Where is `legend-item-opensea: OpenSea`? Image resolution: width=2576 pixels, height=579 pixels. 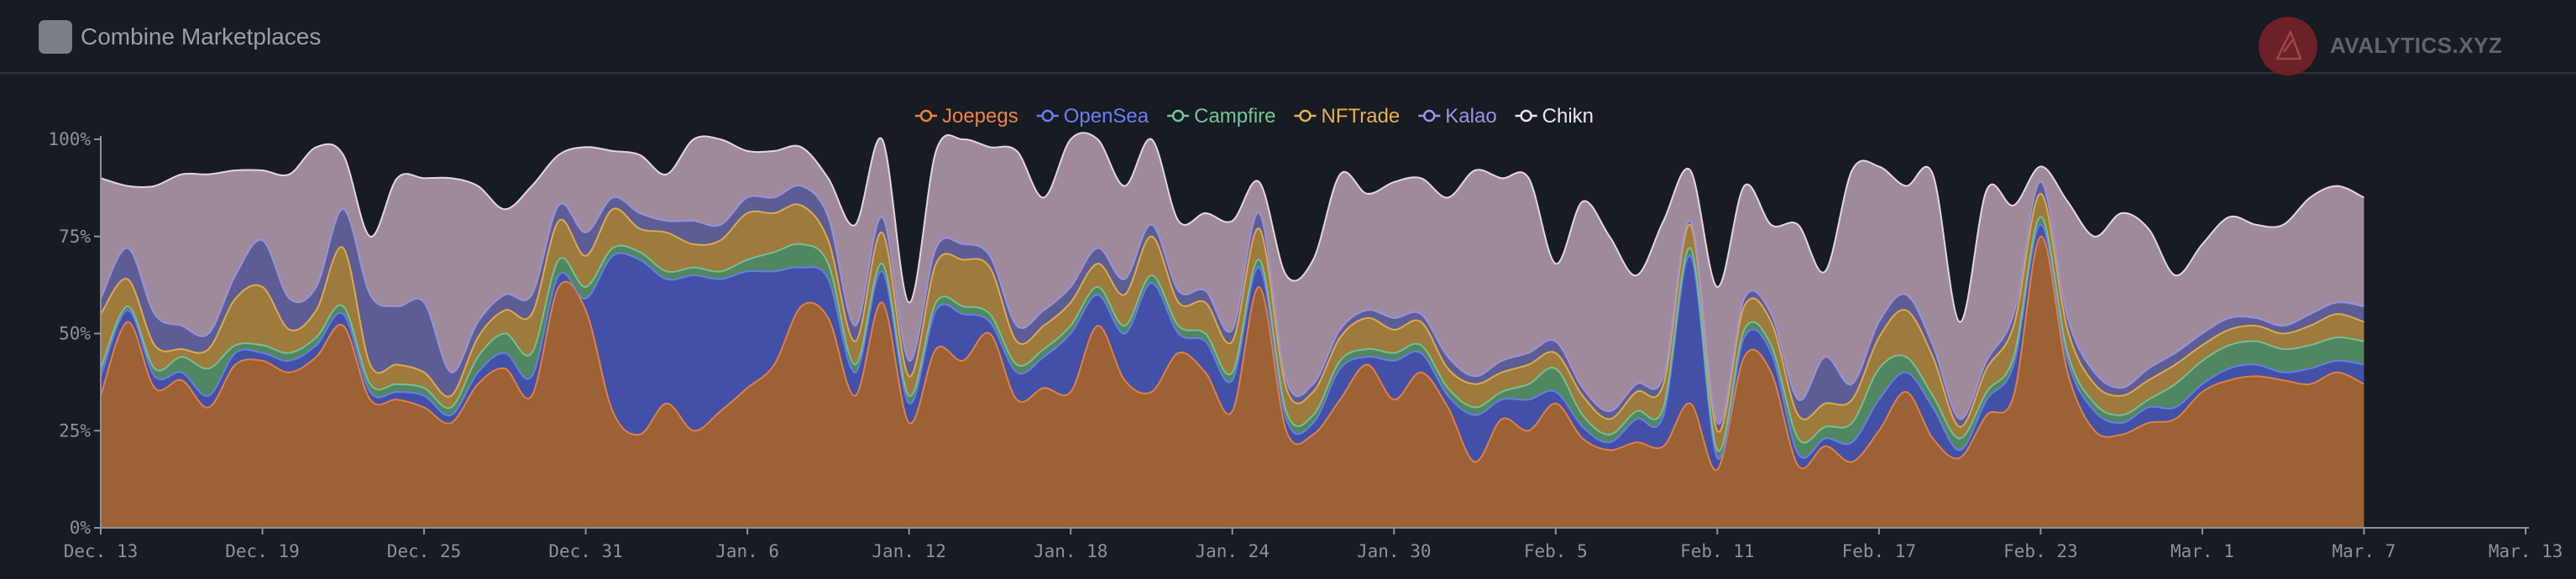
legend-item-opensea: OpenSea is located at coordinates (1093, 116).